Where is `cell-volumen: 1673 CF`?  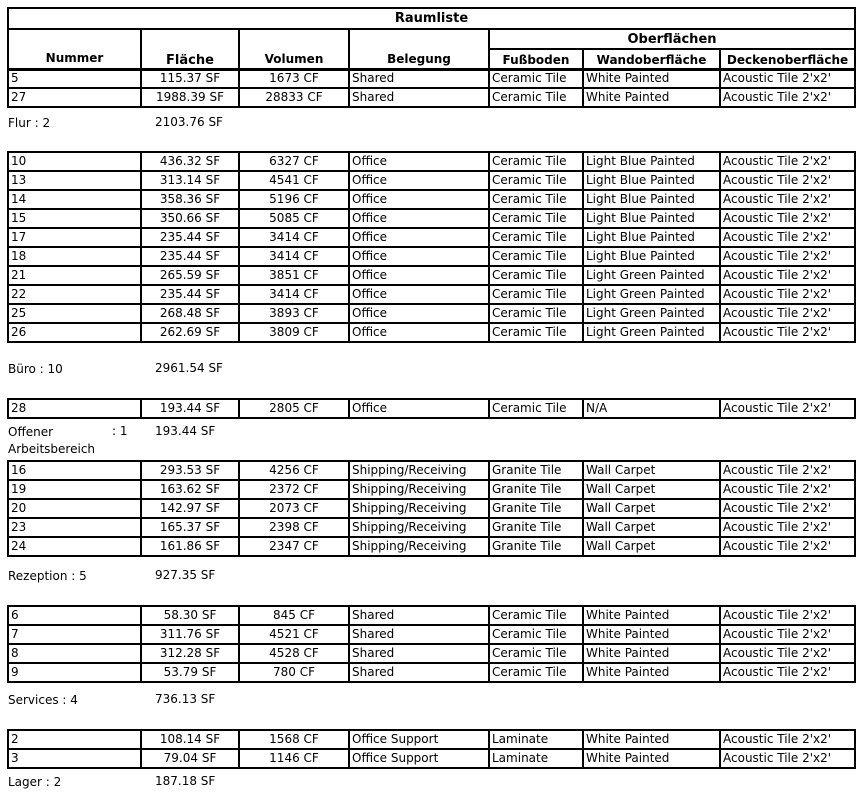
cell-volumen: 1673 CF is located at coordinates (294, 78).